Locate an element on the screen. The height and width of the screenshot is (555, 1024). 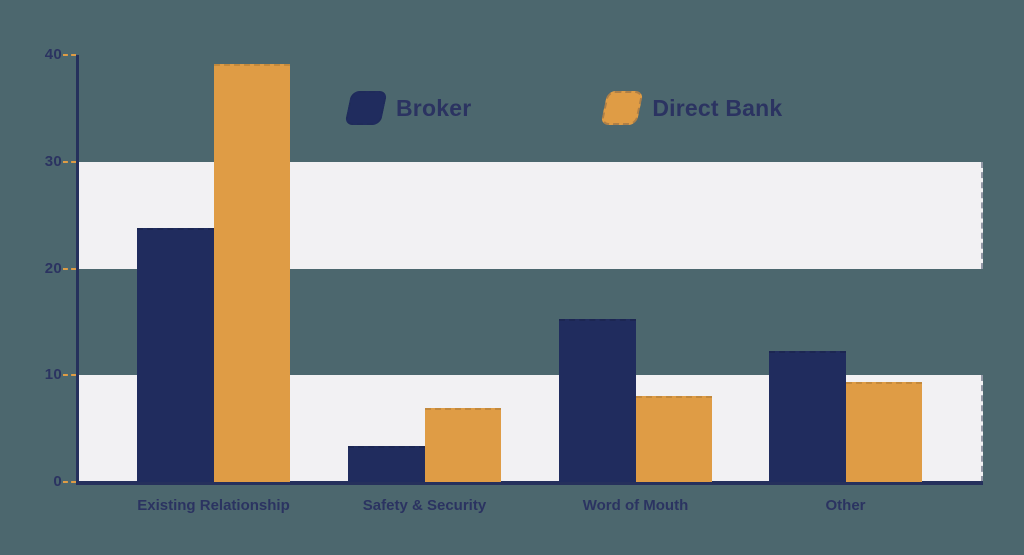
bar-group-word-of-mouth: Word of Mouth is located at coordinates (635, 284).